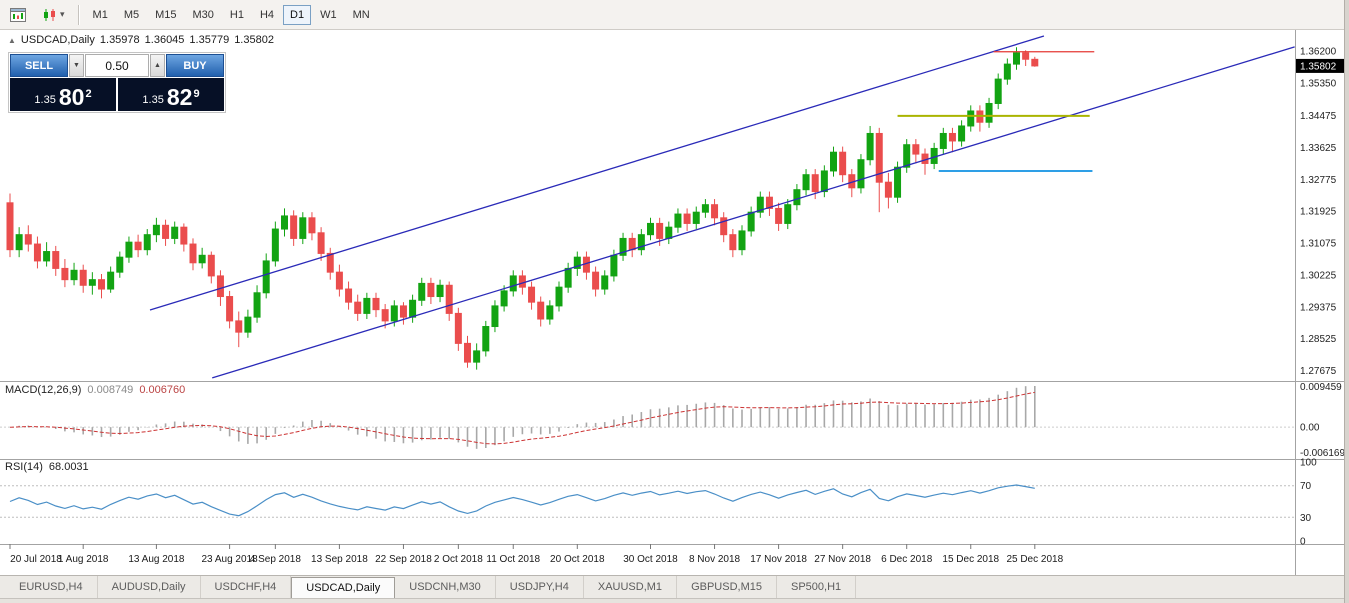  Describe the element at coordinates (1346, 301) in the screenshot. I see `window-right-border` at that location.